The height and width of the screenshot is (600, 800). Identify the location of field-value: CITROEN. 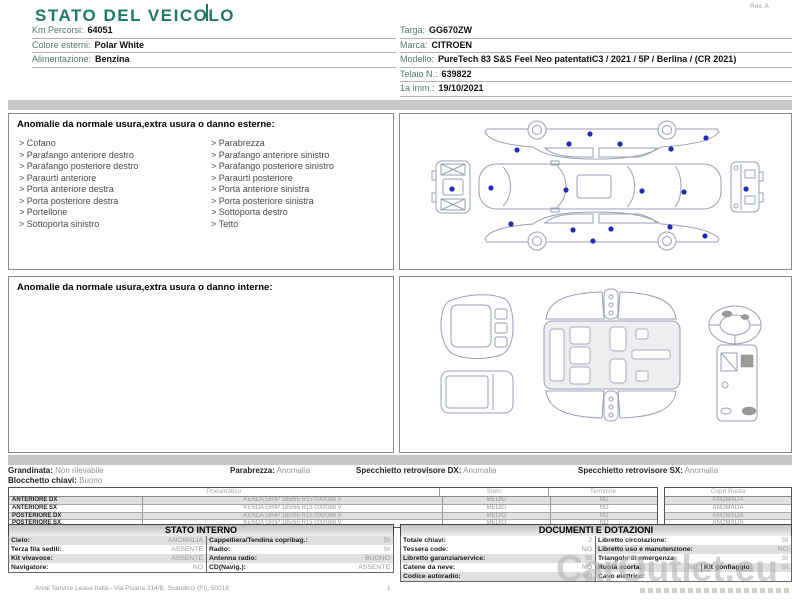
(452, 44).